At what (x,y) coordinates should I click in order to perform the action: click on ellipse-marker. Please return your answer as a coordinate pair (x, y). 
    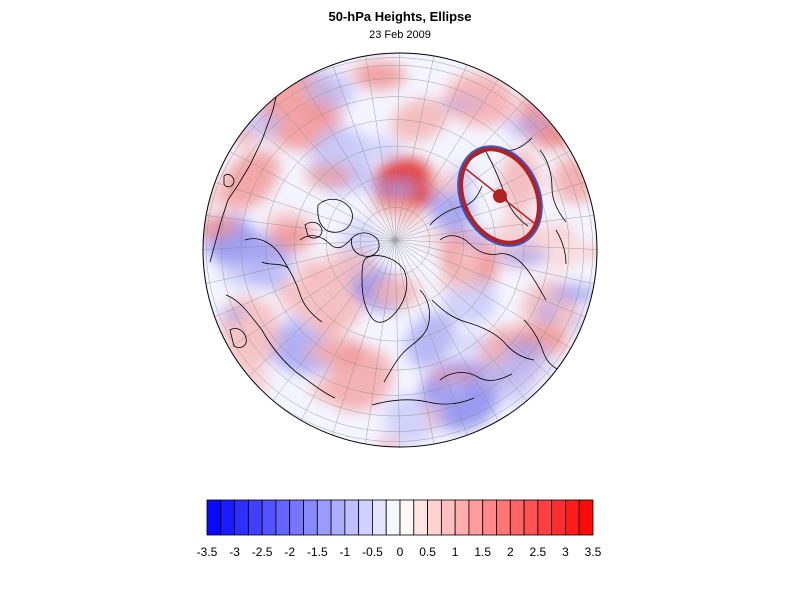
    Looking at the image, I should click on (500, 196).